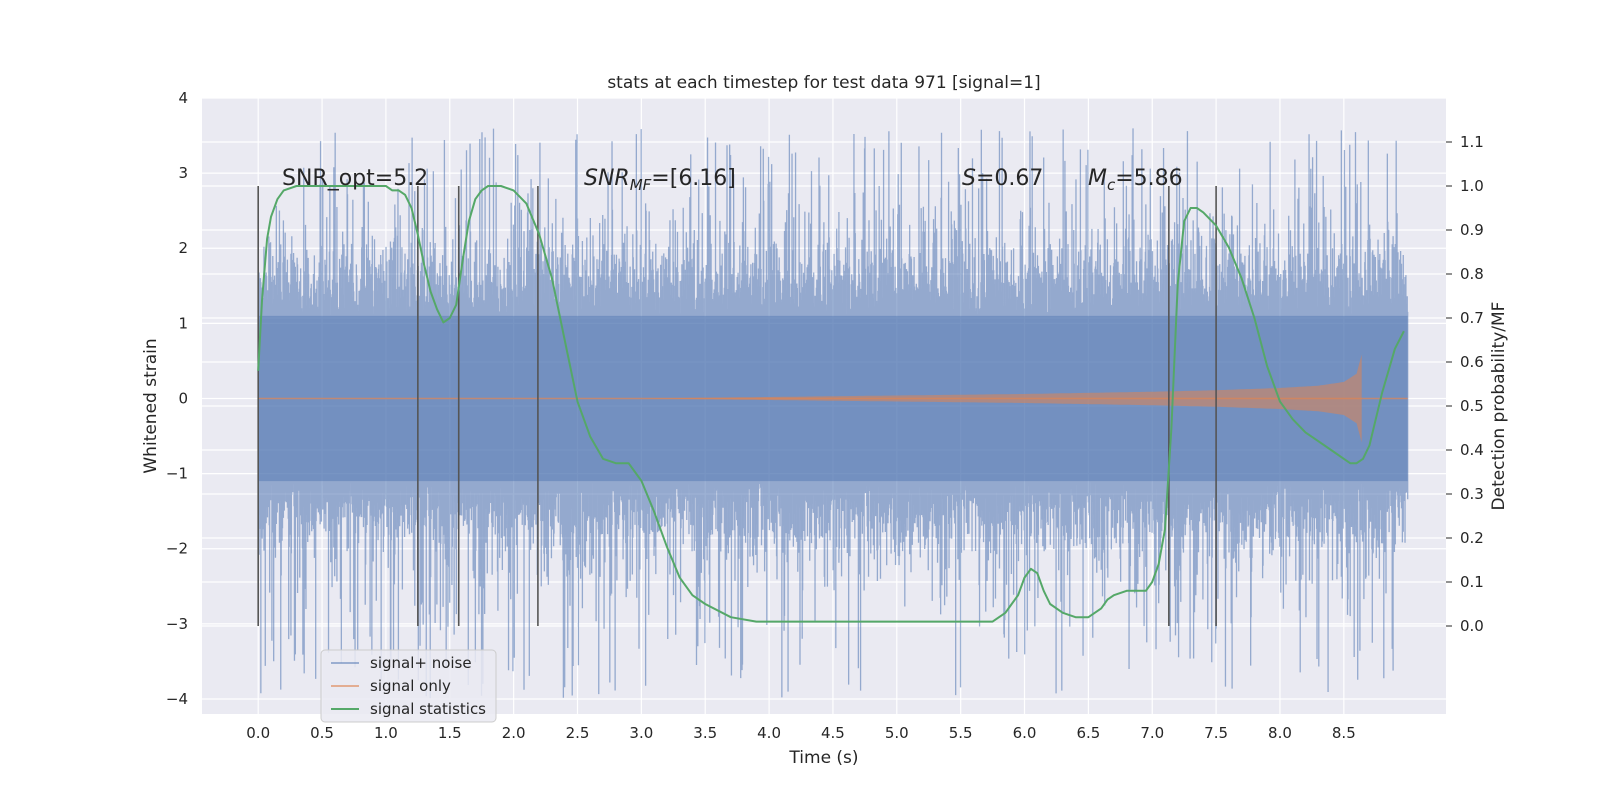 The image size is (1600, 804). Describe the element at coordinates (961, 733) in the screenshot. I see `x-tick-label: 5.5` at that location.